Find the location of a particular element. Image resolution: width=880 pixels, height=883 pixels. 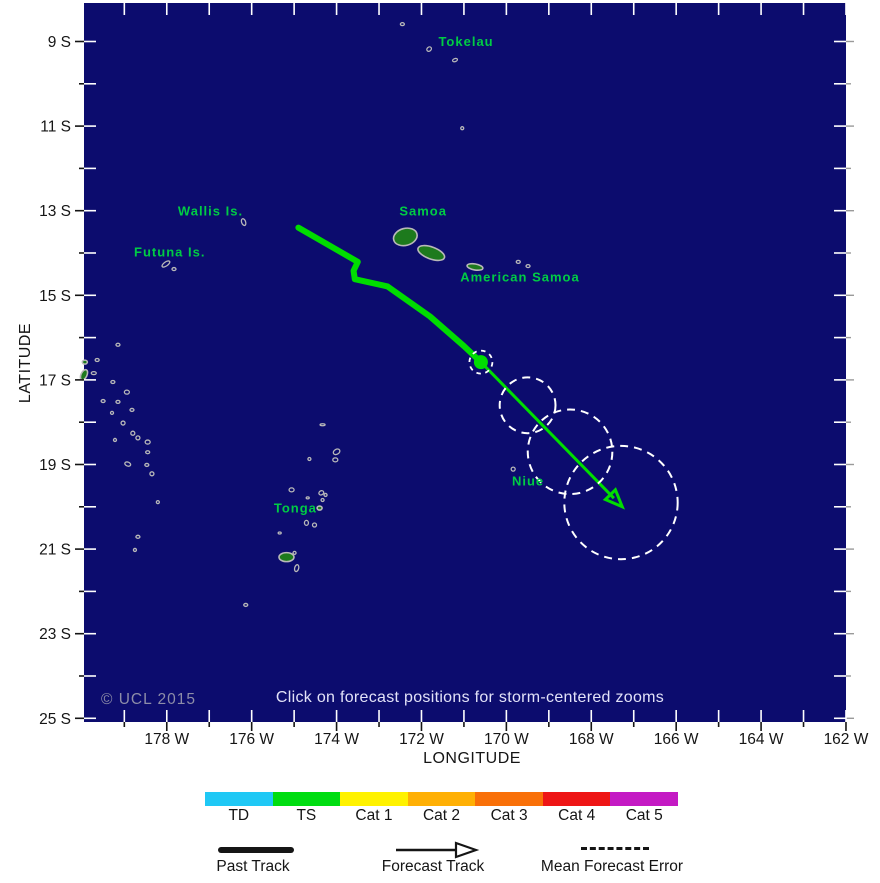

current-position-marker is located at coordinates (480, 362).